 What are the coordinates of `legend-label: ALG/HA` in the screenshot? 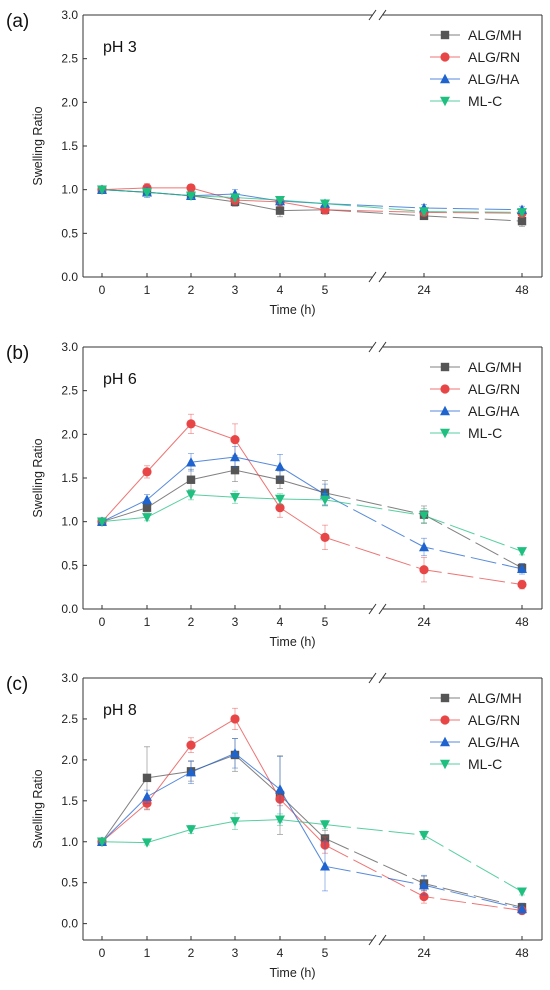 It's located at (494, 742).